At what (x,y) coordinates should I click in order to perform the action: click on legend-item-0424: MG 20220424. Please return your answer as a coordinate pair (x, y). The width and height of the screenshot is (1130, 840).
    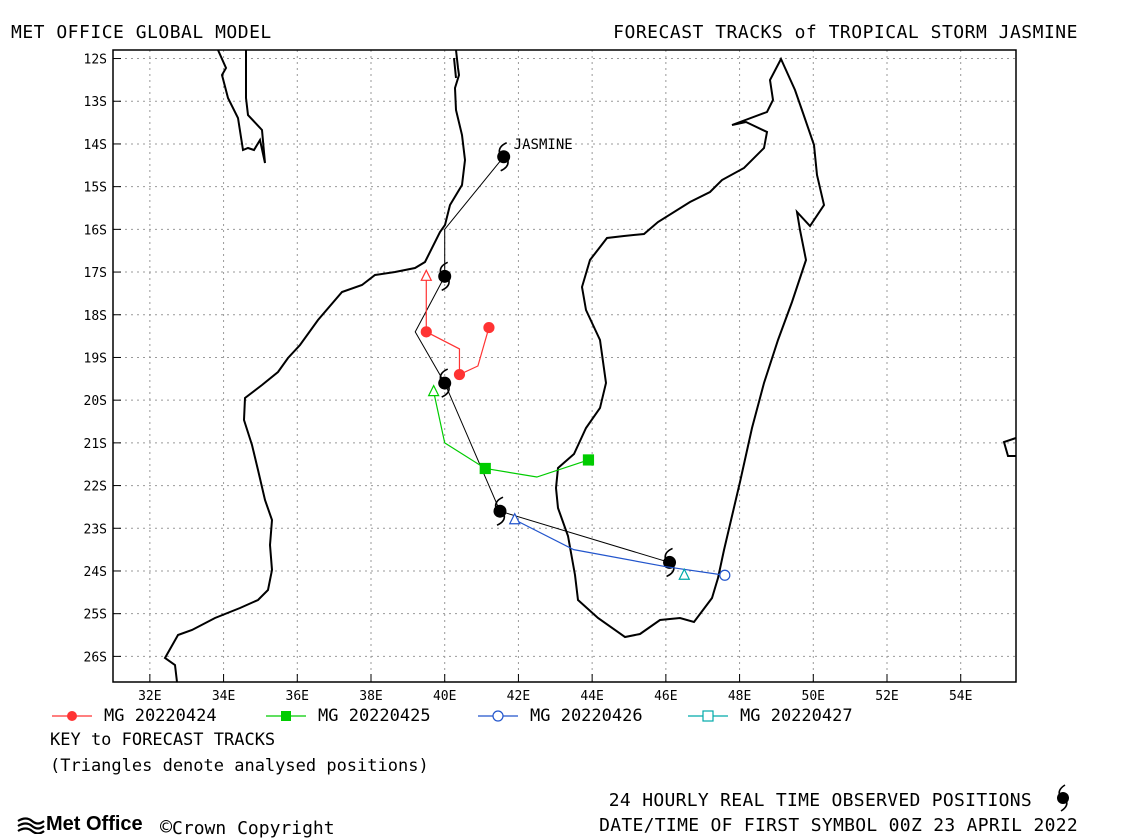
    Looking at the image, I should click on (133, 716).